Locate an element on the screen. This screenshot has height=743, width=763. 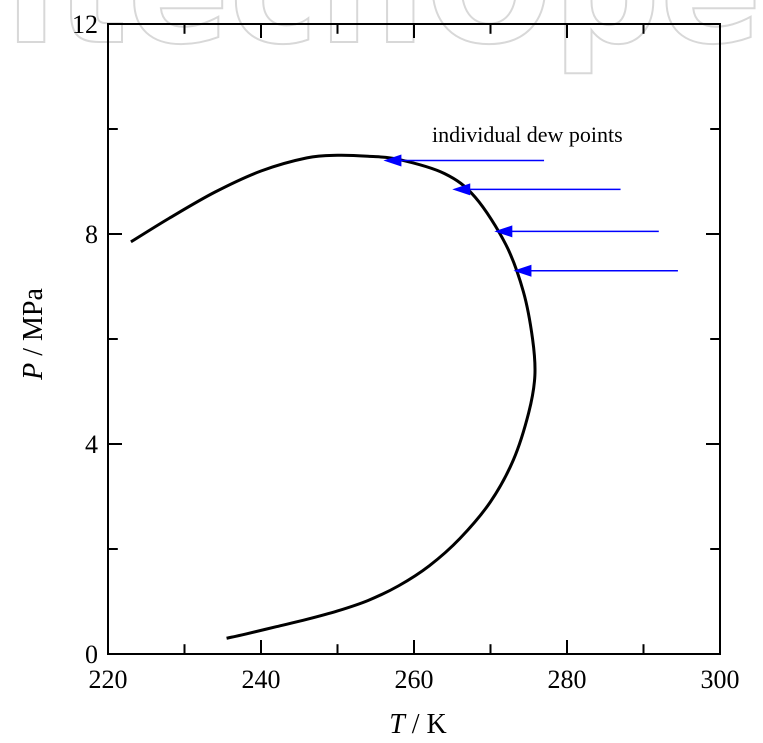
x-tick-label: 220 is located at coordinates (108, 679).